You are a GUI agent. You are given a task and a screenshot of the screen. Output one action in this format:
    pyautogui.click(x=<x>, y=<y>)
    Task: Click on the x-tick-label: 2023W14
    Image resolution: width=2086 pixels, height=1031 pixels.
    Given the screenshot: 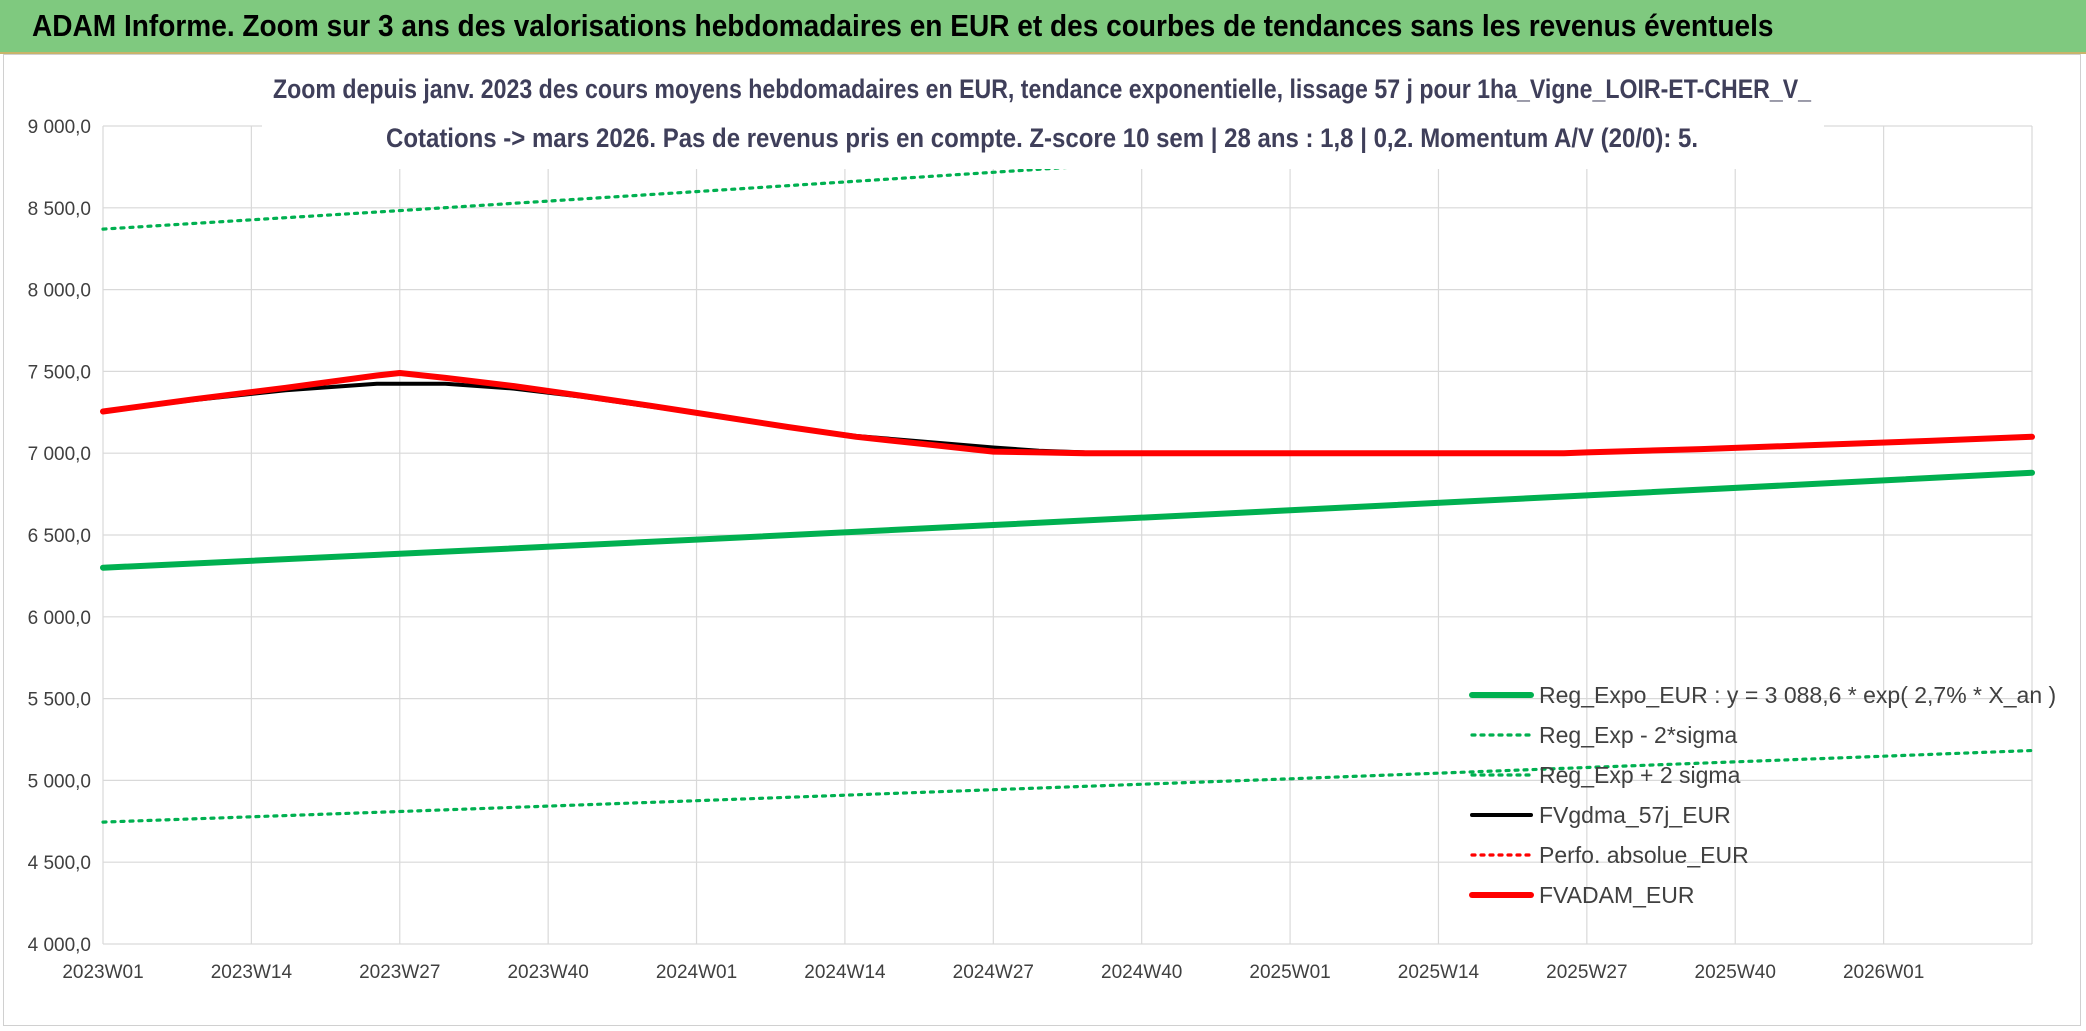 What is the action you would take?
    pyautogui.click(x=252, y=972)
    